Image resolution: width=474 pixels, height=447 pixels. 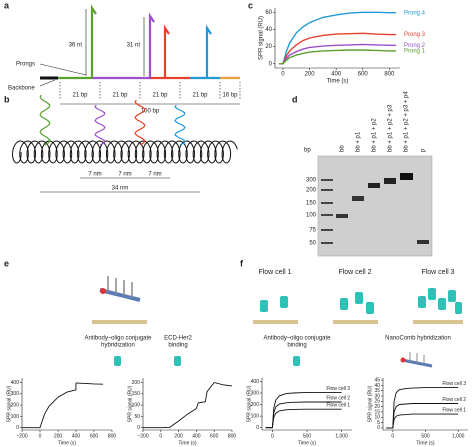 I want to click on marker-label: 75, so click(x=312, y=231).